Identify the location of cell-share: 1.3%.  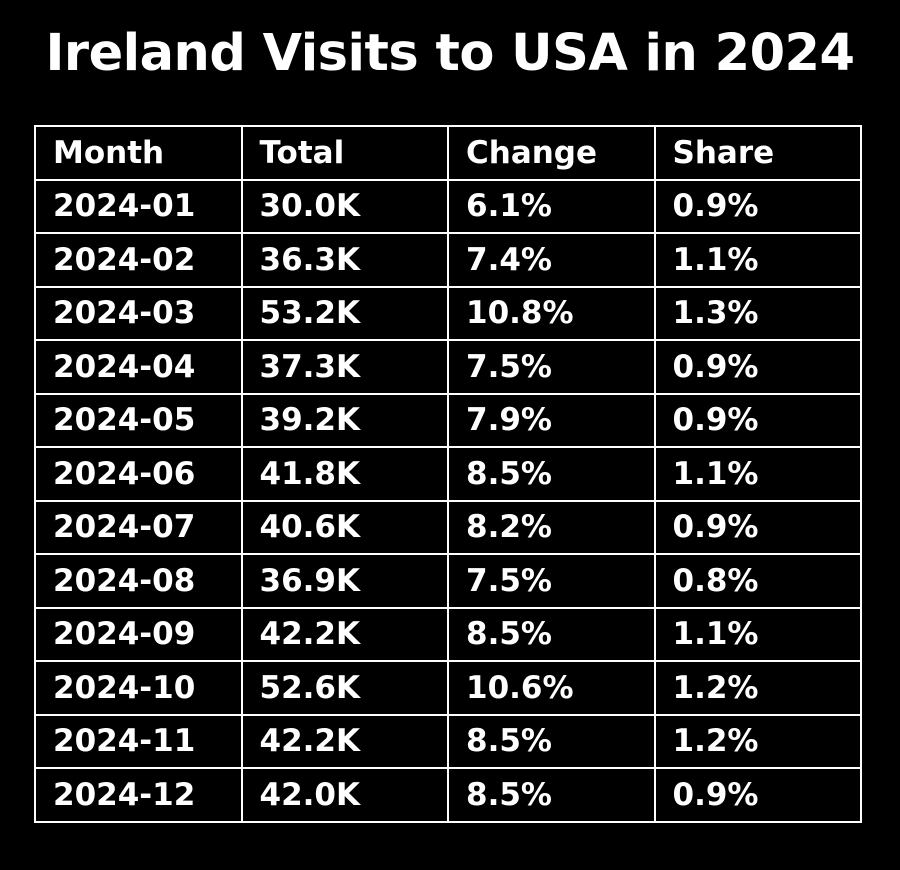
(757, 313).